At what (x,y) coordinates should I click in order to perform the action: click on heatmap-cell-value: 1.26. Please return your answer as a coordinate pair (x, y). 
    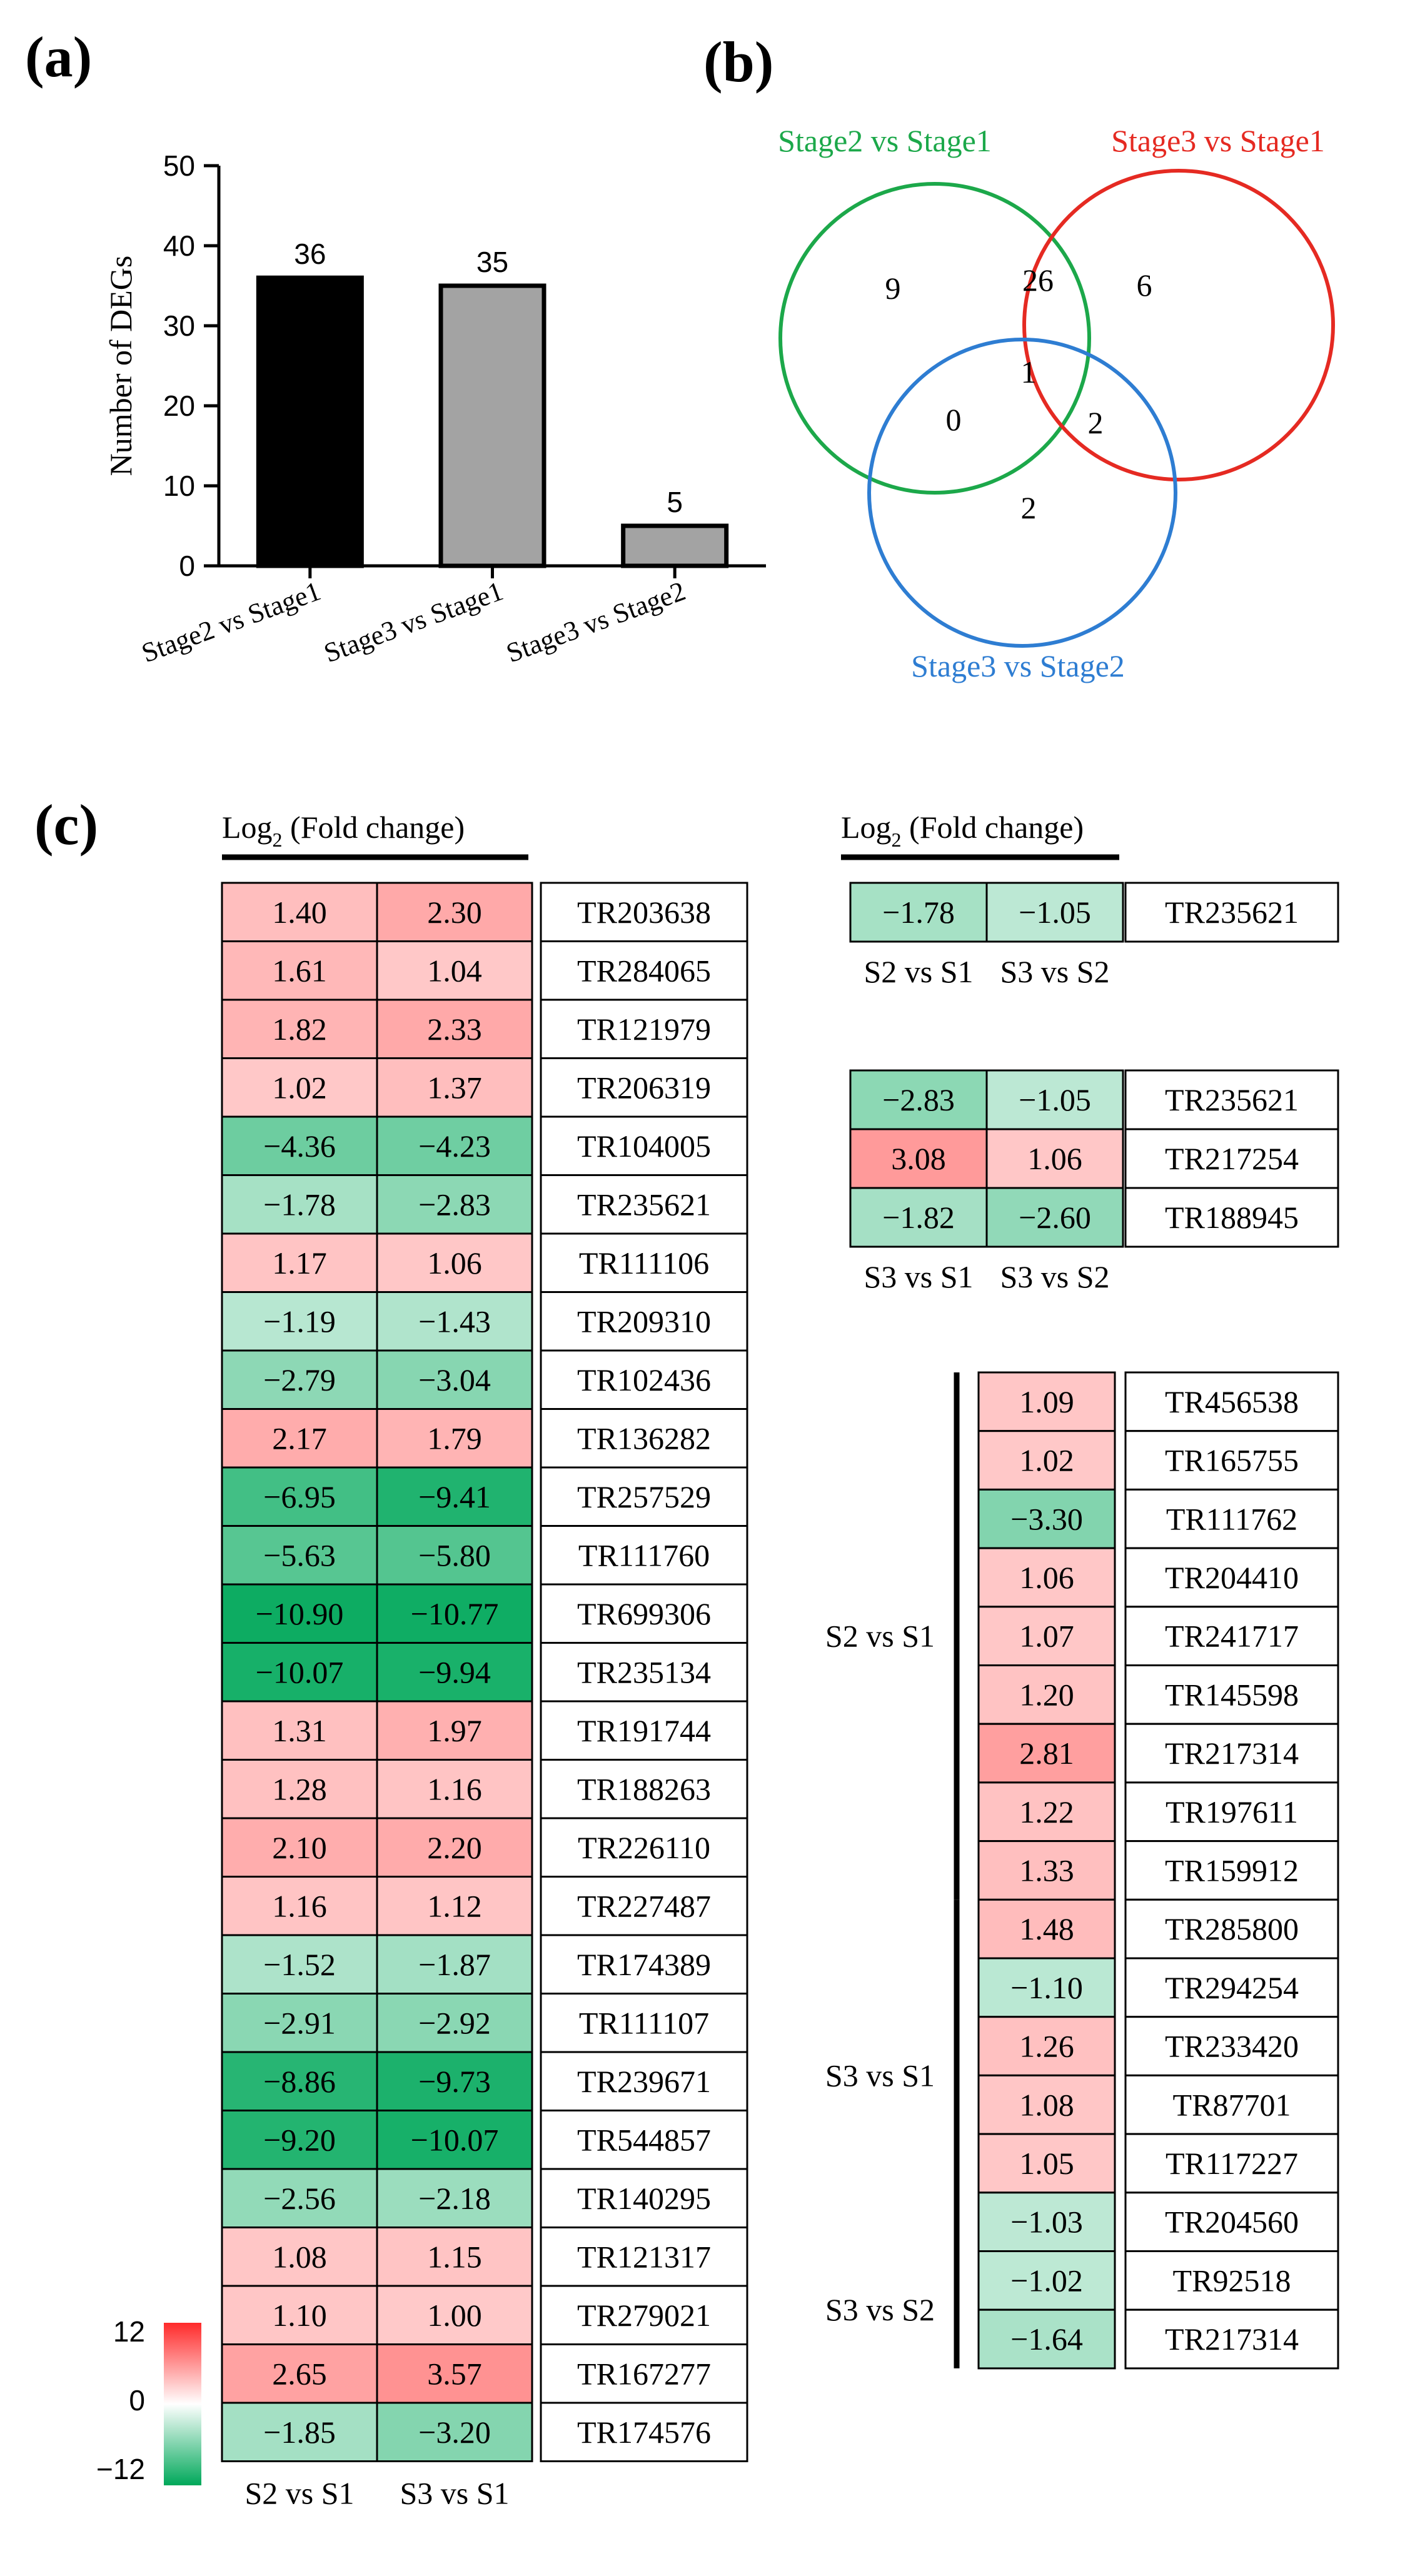
    Looking at the image, I should click on (1046, 2046).